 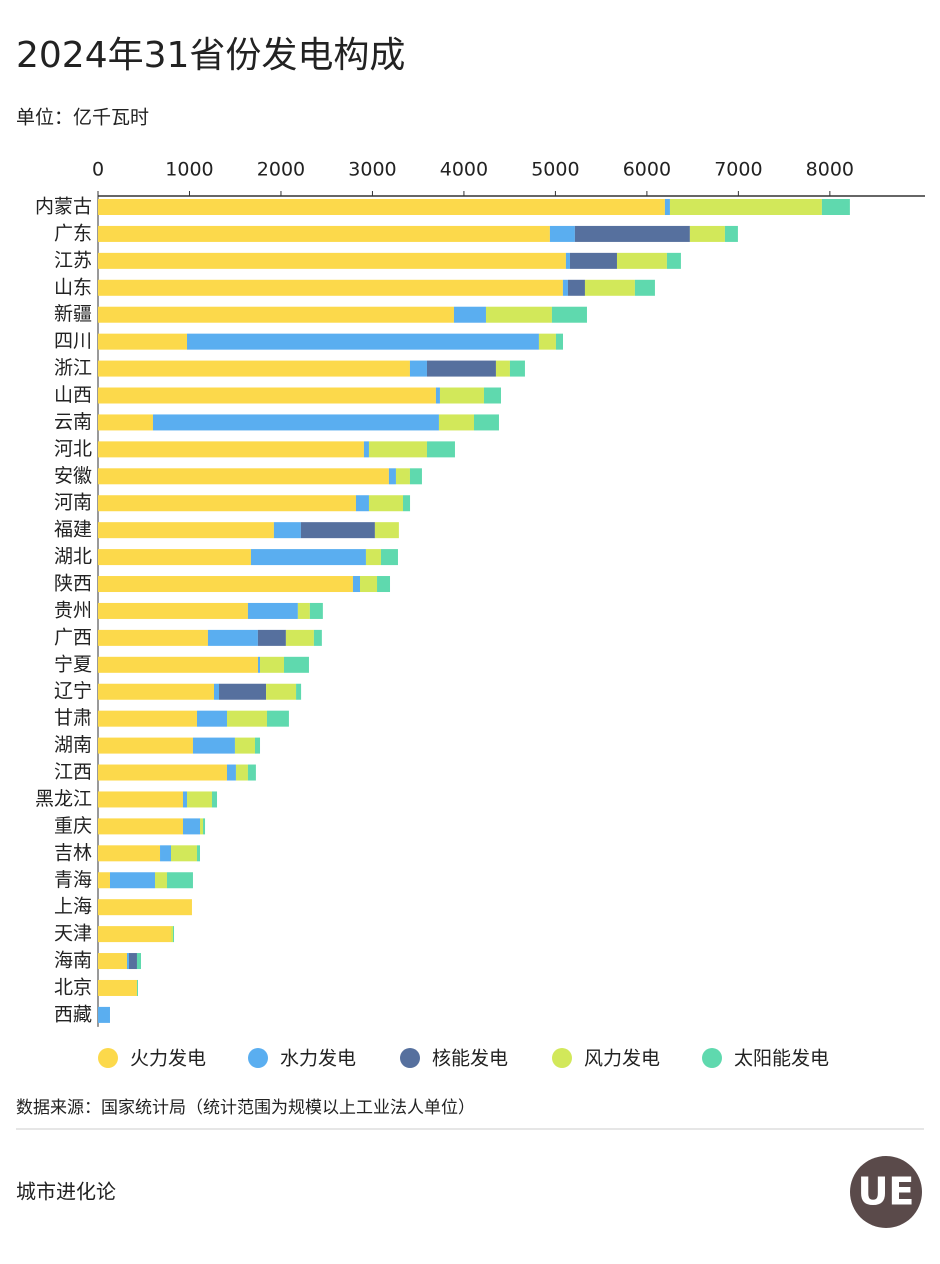 I want to click on y-tick-label: 青海, so click(x=73, y=880).